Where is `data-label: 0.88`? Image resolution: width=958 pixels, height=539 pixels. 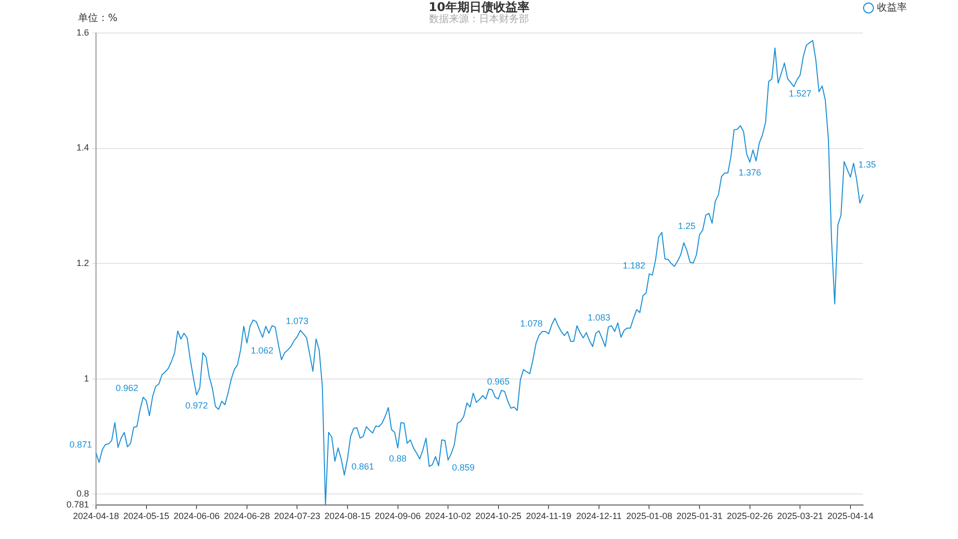
data-label: 0.88 is located at coordinates (398, 458).